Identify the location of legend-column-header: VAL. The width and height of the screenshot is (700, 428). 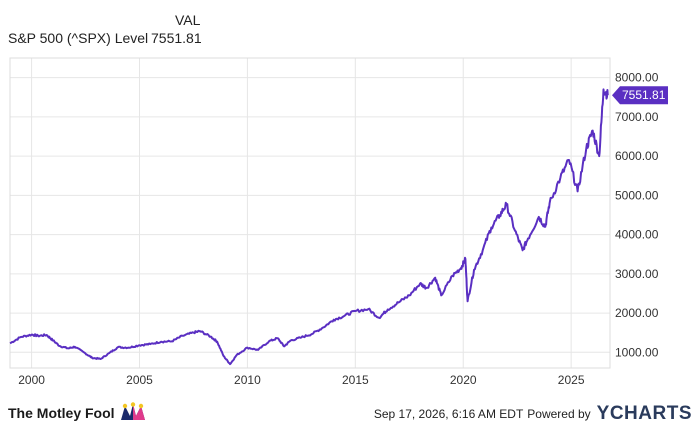
(188, 20).